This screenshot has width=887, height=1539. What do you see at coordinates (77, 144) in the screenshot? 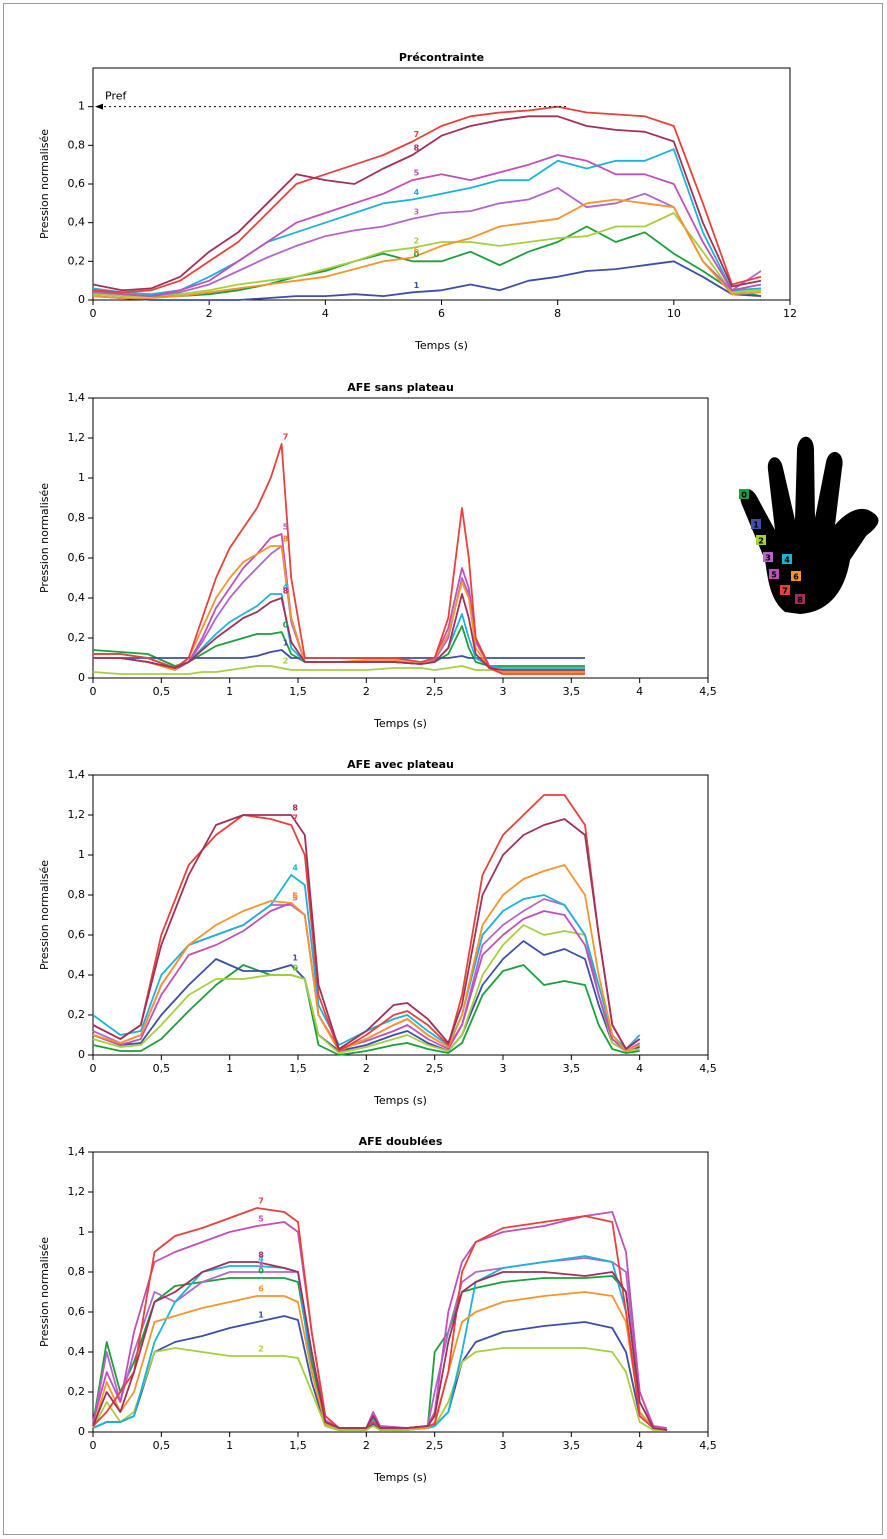
I see `y-tick-label: 0,8` at bounding box center [77, 144].